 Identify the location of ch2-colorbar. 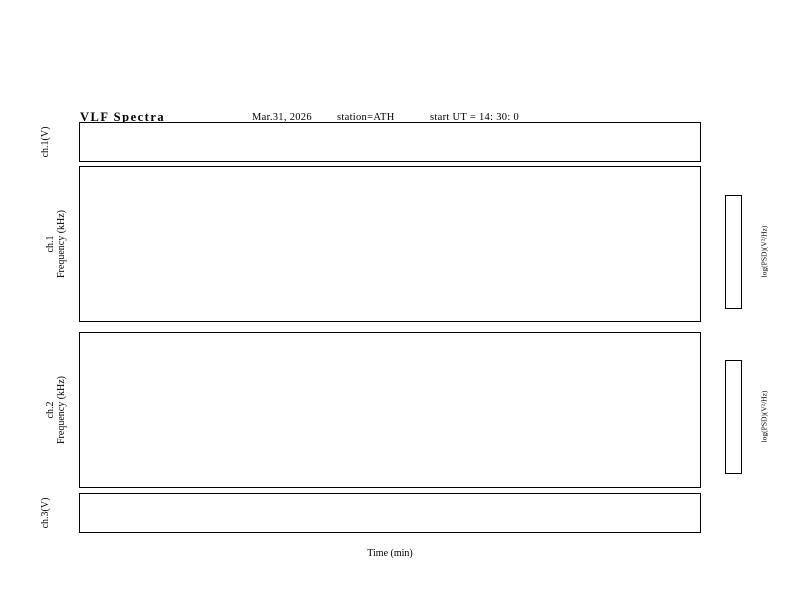
(733, 417).